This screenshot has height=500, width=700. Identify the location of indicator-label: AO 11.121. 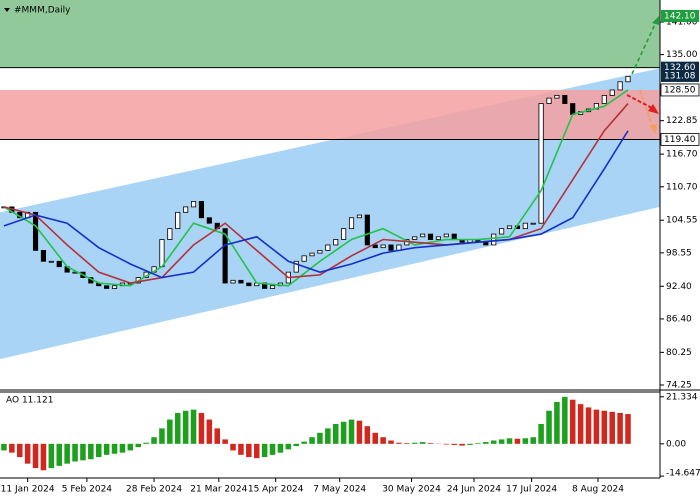
(29, 401).